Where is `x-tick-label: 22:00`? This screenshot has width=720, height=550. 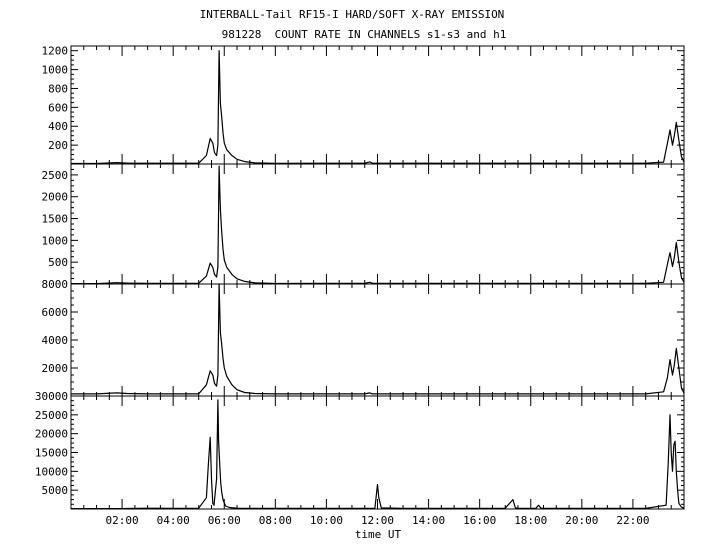
x-tick-label: 22:00 is located at coordinates (632, 520).